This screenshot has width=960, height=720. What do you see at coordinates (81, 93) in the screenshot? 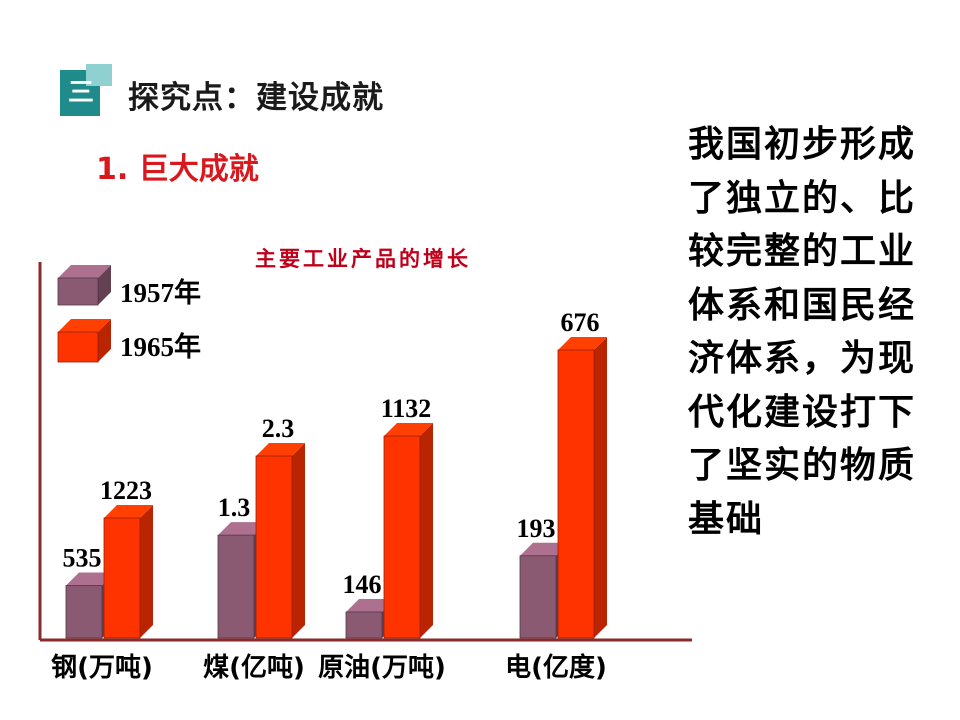
I see `section-number: 三` at bounding box center [81, 93].